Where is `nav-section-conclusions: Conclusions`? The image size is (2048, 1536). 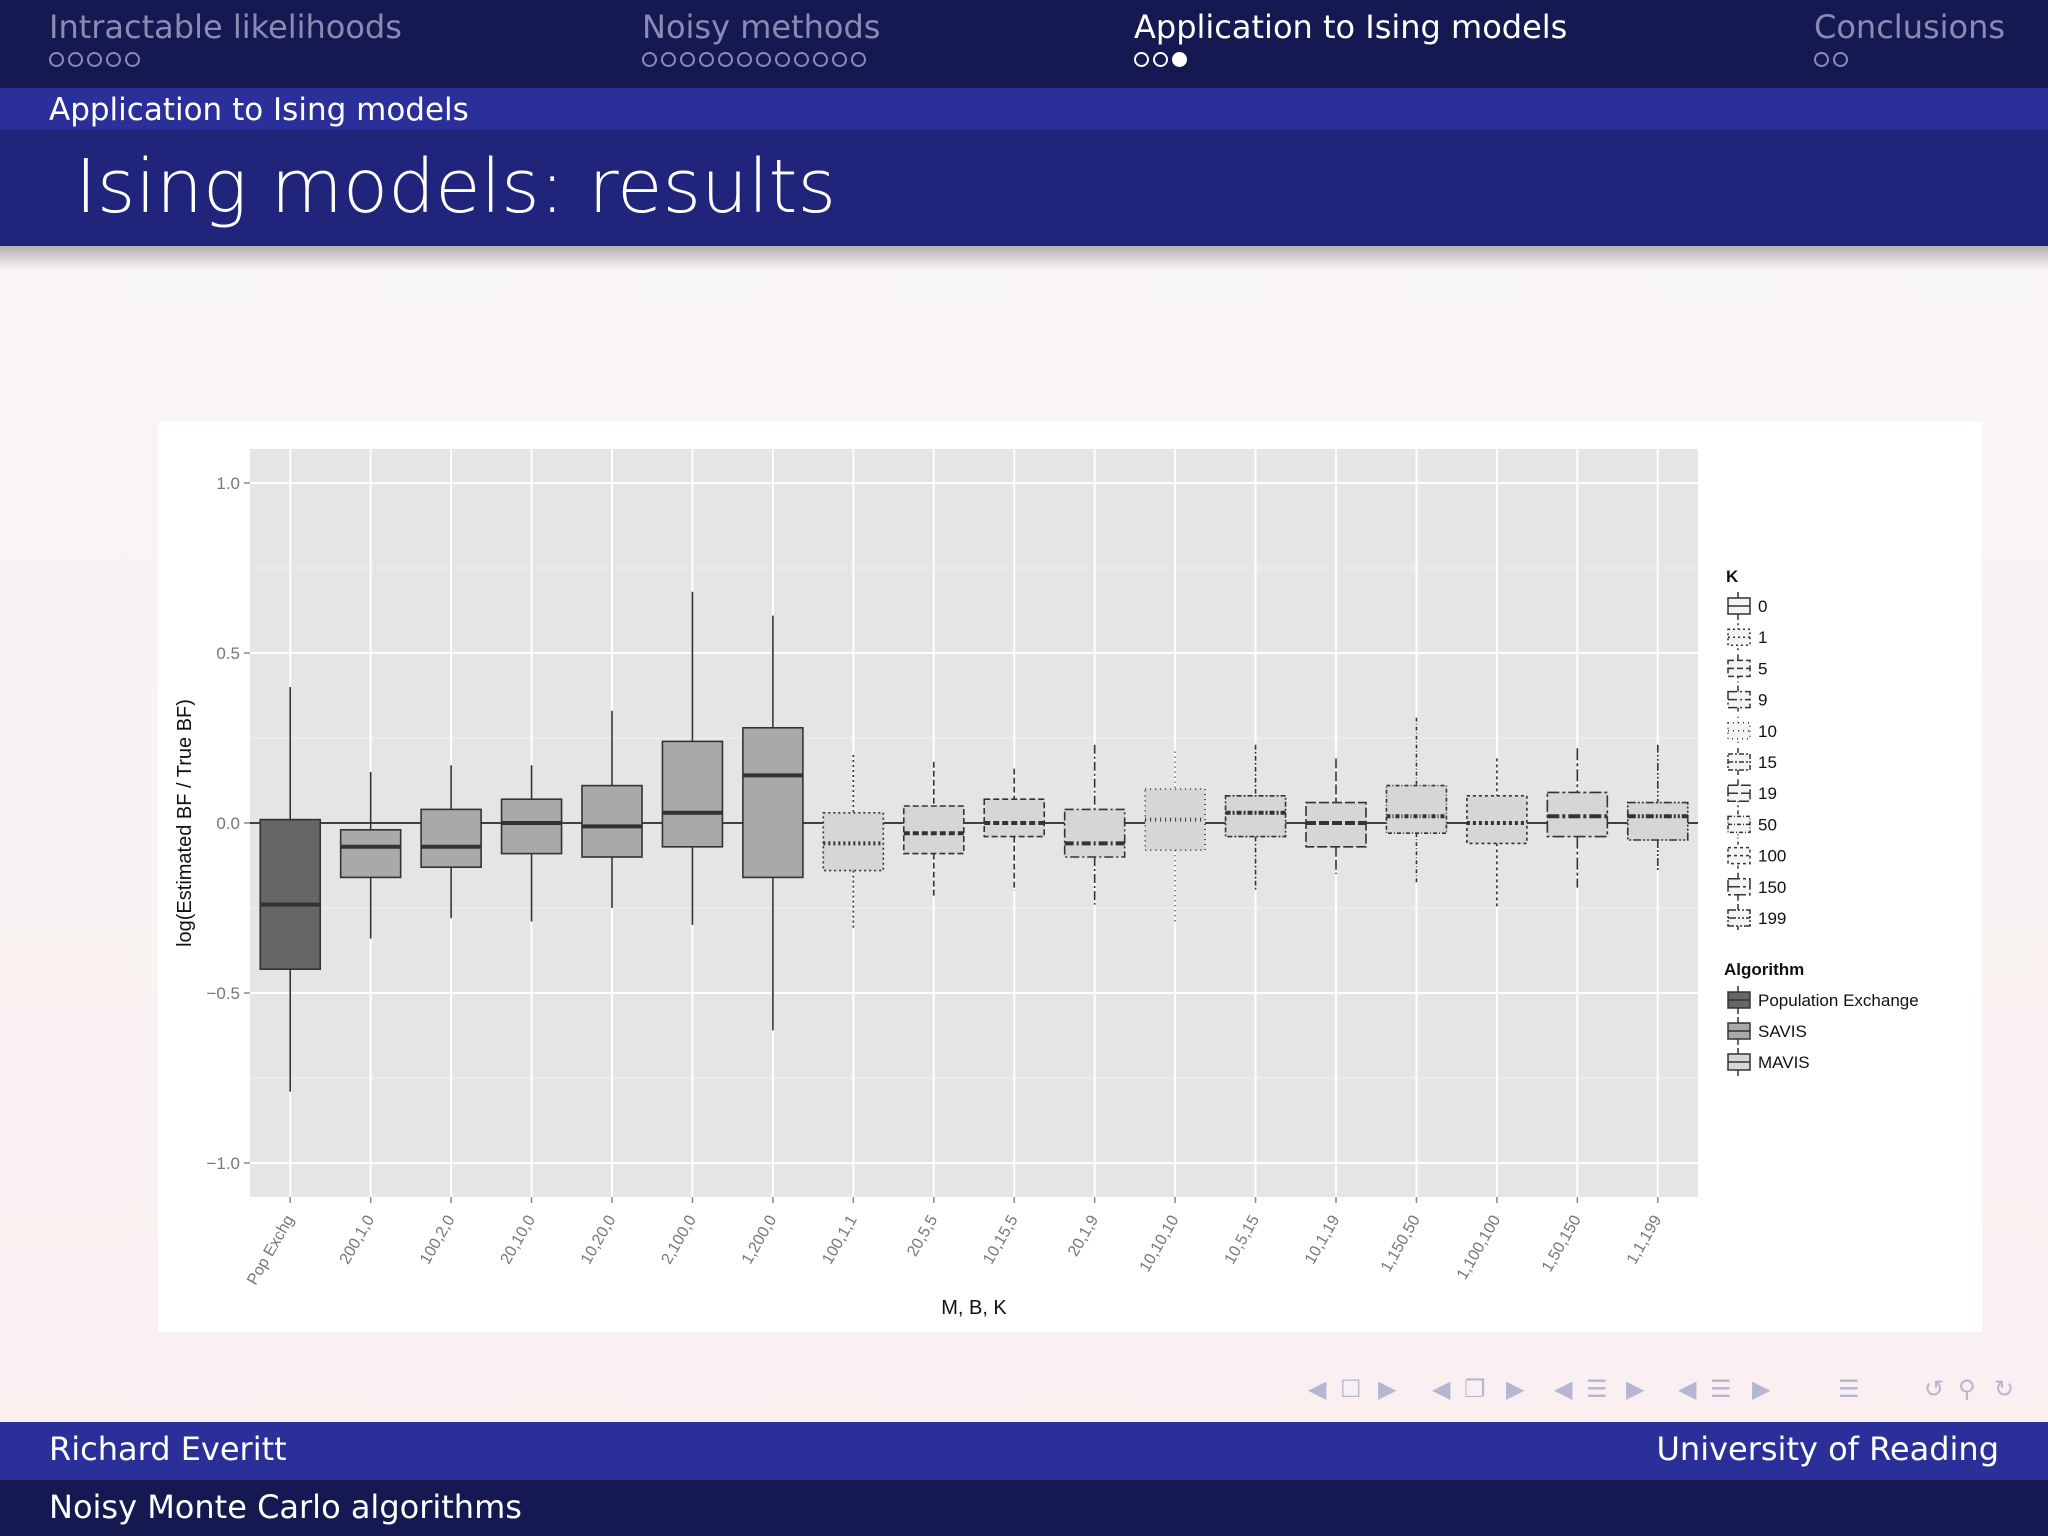 nav-section-conclusions: Conclusions is located at coordinates (1909, 41).